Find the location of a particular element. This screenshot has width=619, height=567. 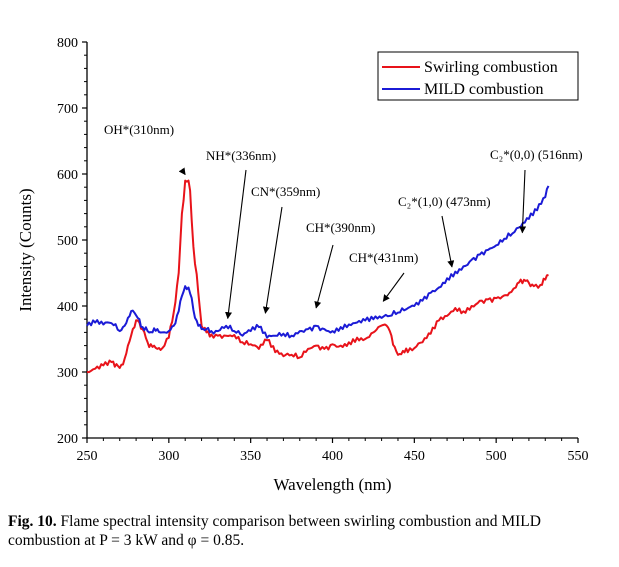

annotation-arrow-oh is located at coordinates (182, 171).